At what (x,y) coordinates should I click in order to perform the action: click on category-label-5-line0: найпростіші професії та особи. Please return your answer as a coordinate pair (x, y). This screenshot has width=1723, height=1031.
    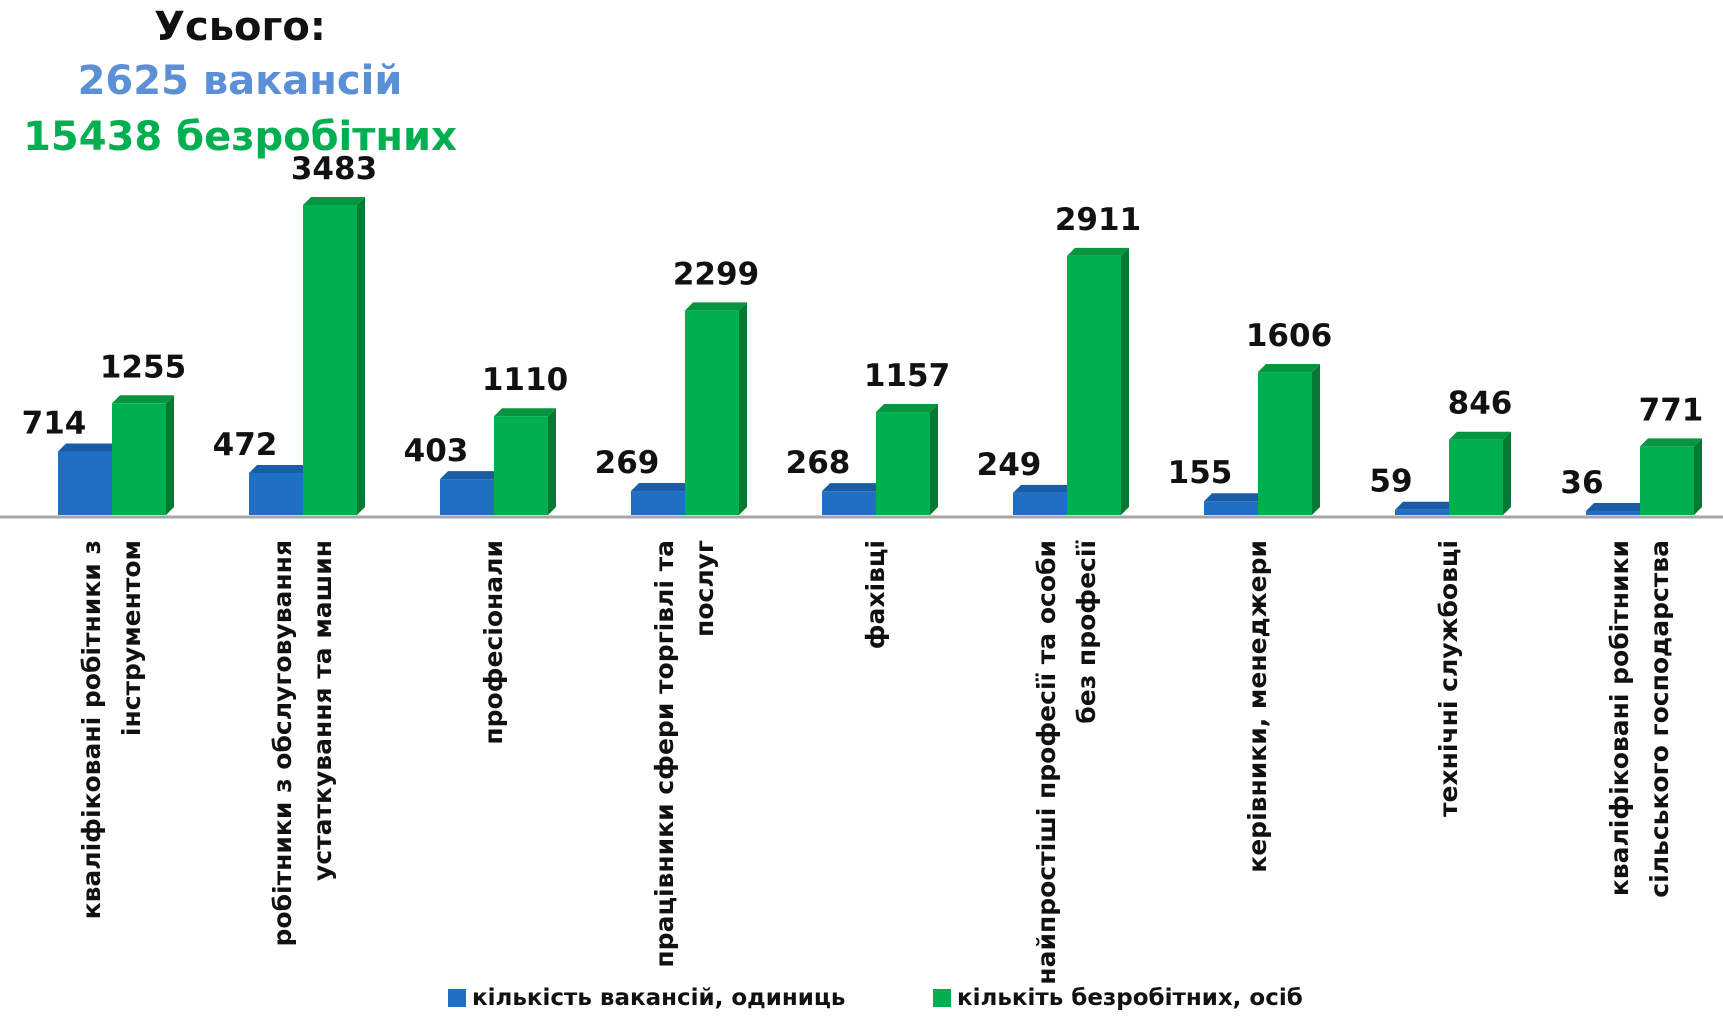
    Looking at the image, I should click on (1046, 762).